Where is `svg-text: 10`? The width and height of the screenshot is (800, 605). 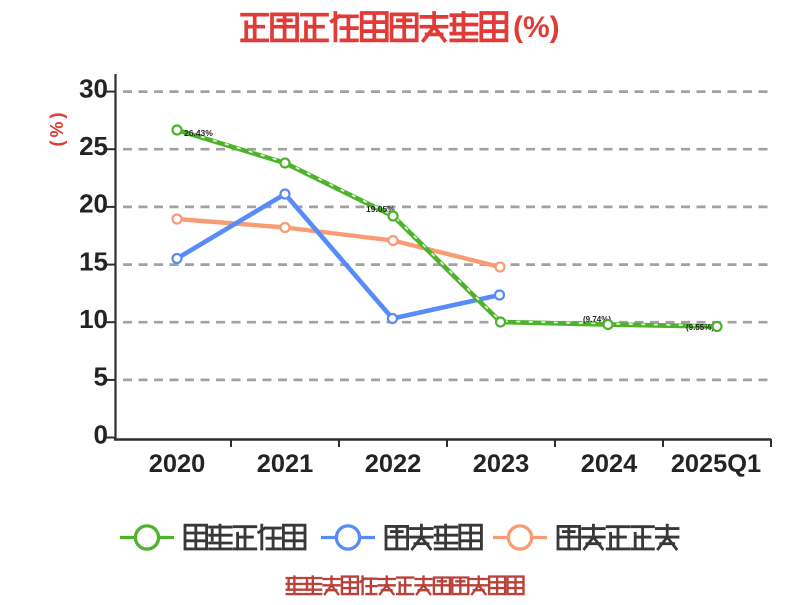 svg-text: 10 is located at coordinates (93, 319).